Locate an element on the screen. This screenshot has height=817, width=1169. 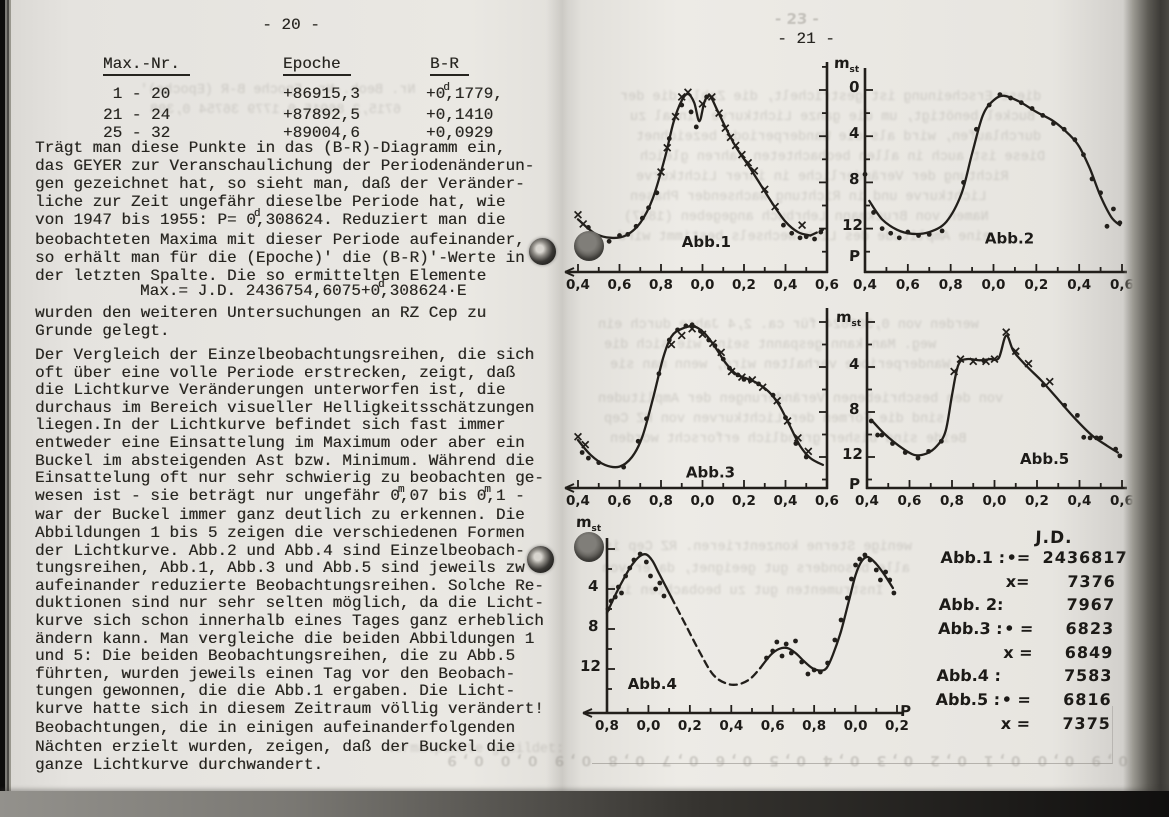
legend-fig-label: Abb.3 : is located at coordinates (970, 629).